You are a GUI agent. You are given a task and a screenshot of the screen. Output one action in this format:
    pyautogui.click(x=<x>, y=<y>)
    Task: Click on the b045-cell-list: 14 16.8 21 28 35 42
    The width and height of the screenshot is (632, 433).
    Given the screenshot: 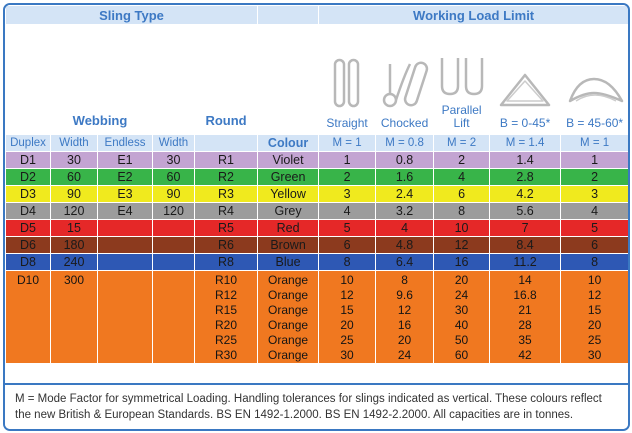 What is the action you would take?
    pyautogui.click(x=525, y=317)
    